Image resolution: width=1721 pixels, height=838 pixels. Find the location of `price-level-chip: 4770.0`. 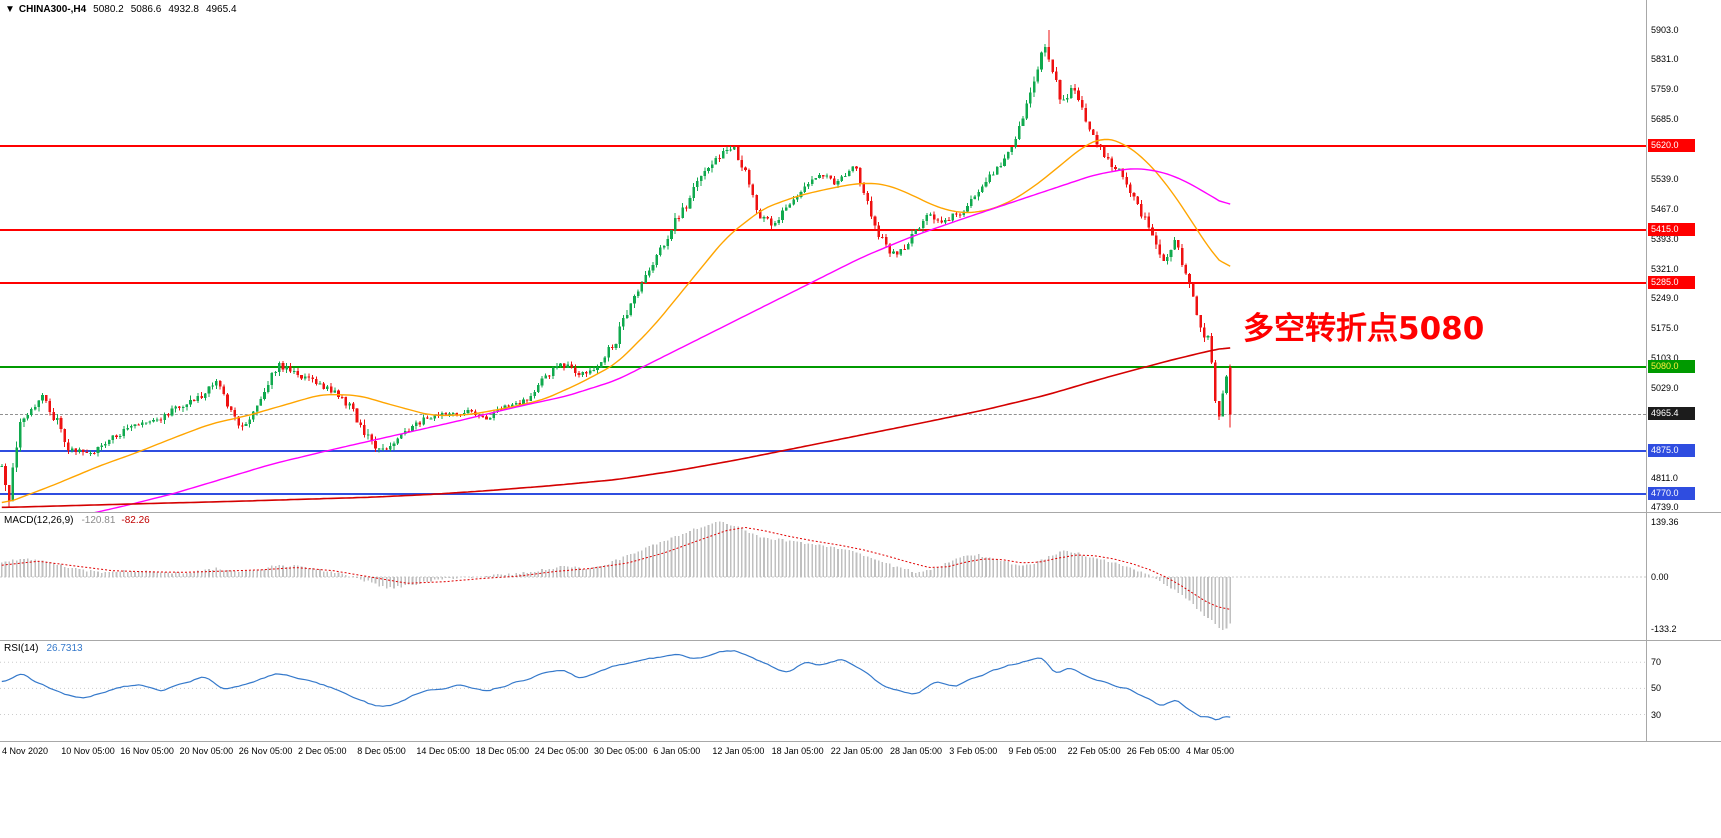

price-level-chip: 4770.0 is located at coordinates (1671, 494).